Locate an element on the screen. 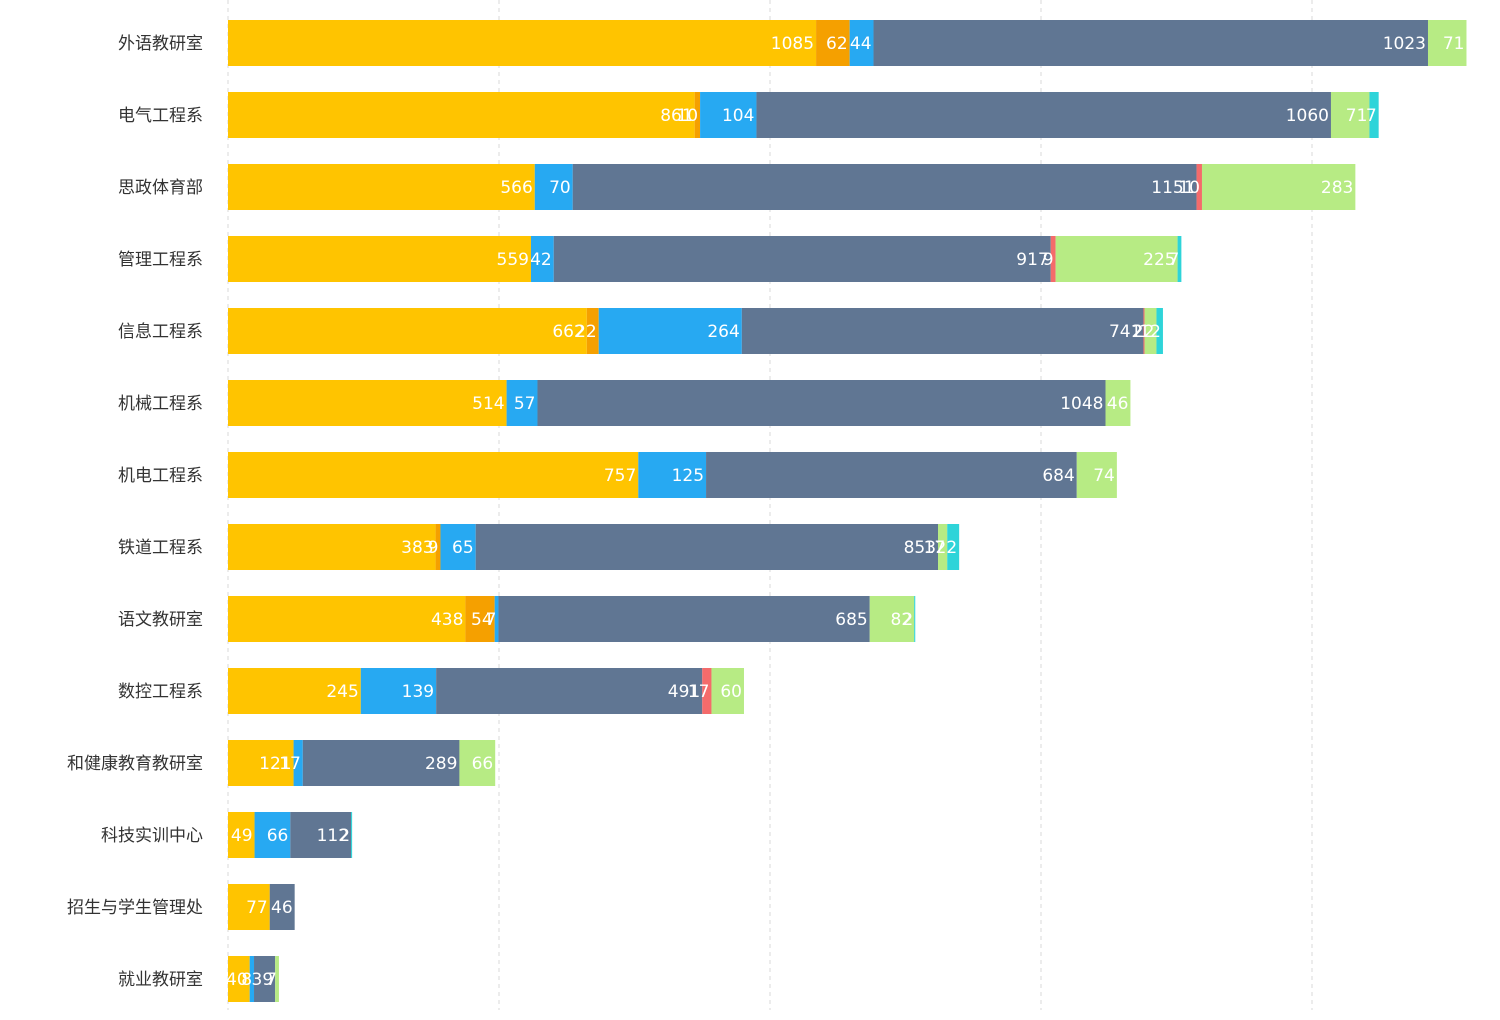 The height and width of the screenshot is (1020, 1500). data-label: 12 is located at coordinates (1150, 332).